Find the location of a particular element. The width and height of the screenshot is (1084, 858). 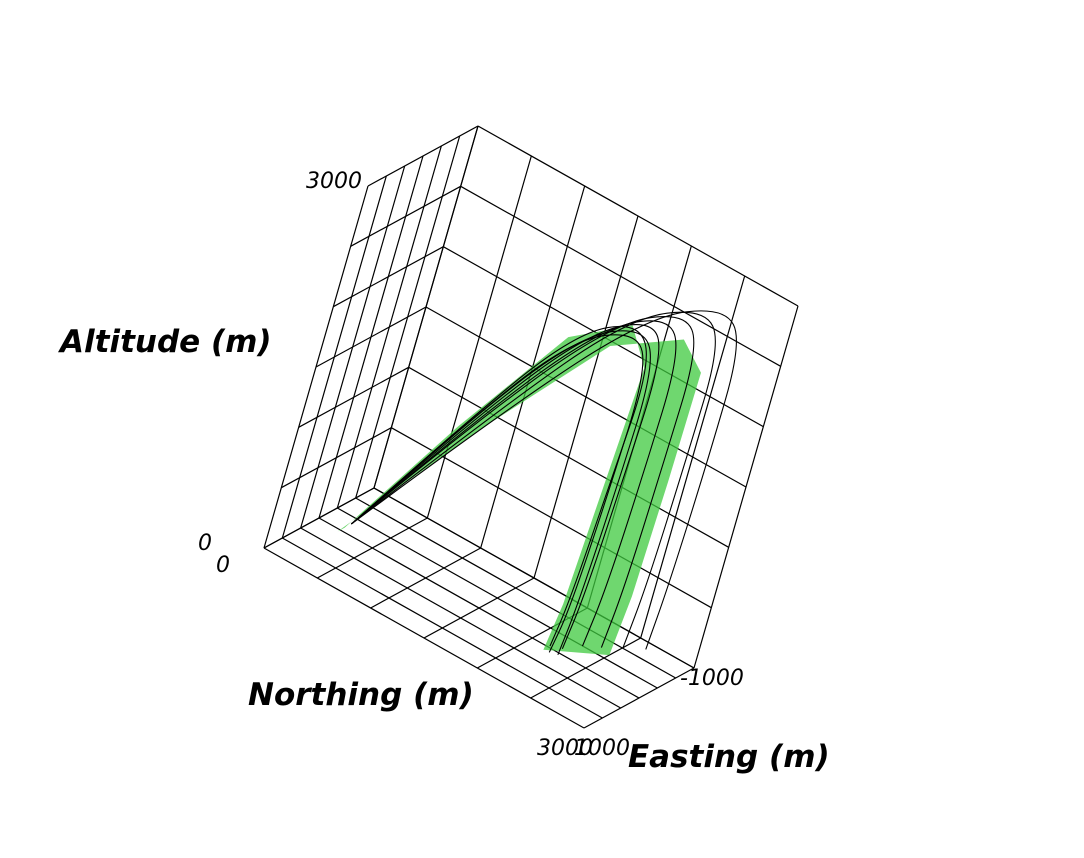

northing-tick-min: 0 is located at coordinates (223, 565).